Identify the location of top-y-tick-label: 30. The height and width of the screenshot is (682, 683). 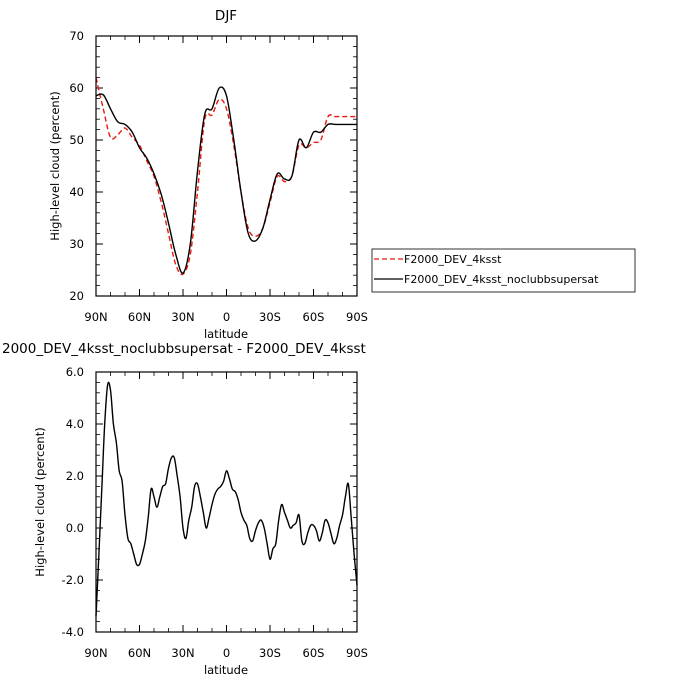
(76, 244).